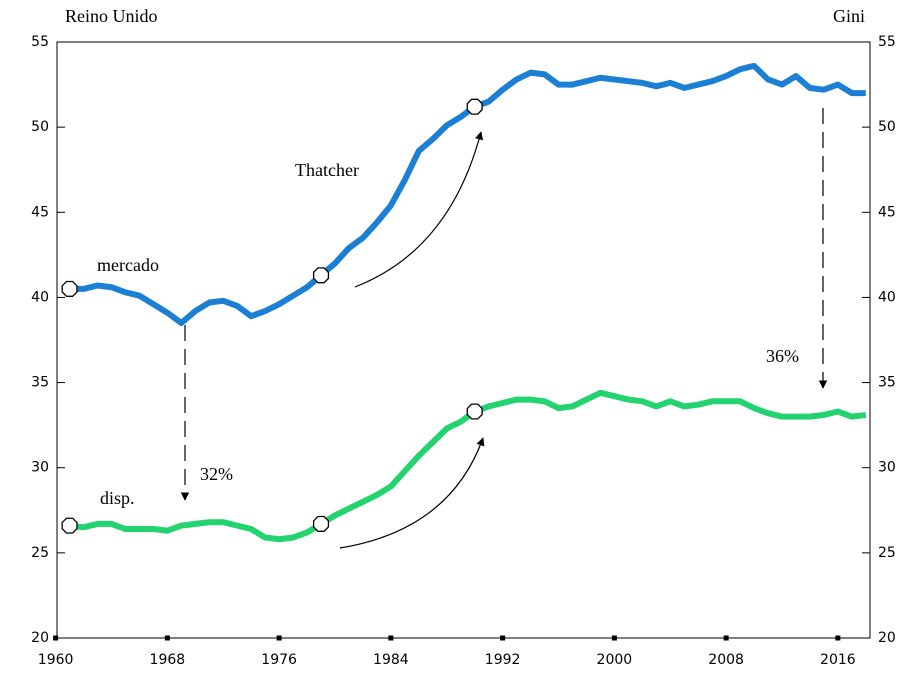 The width and height of the screenshot is (915, 679). What do you see at coordinates (887, 638) in the screenshot?
I see `y2-tick-label: 20` at bounding box center [887, 638].